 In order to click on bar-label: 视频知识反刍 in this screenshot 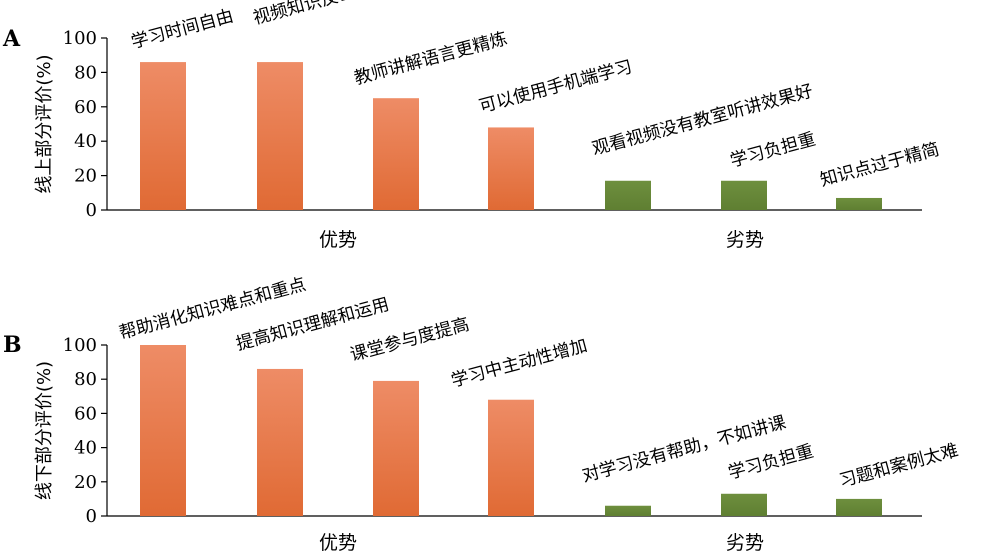, I will do `click(304, 14)`.